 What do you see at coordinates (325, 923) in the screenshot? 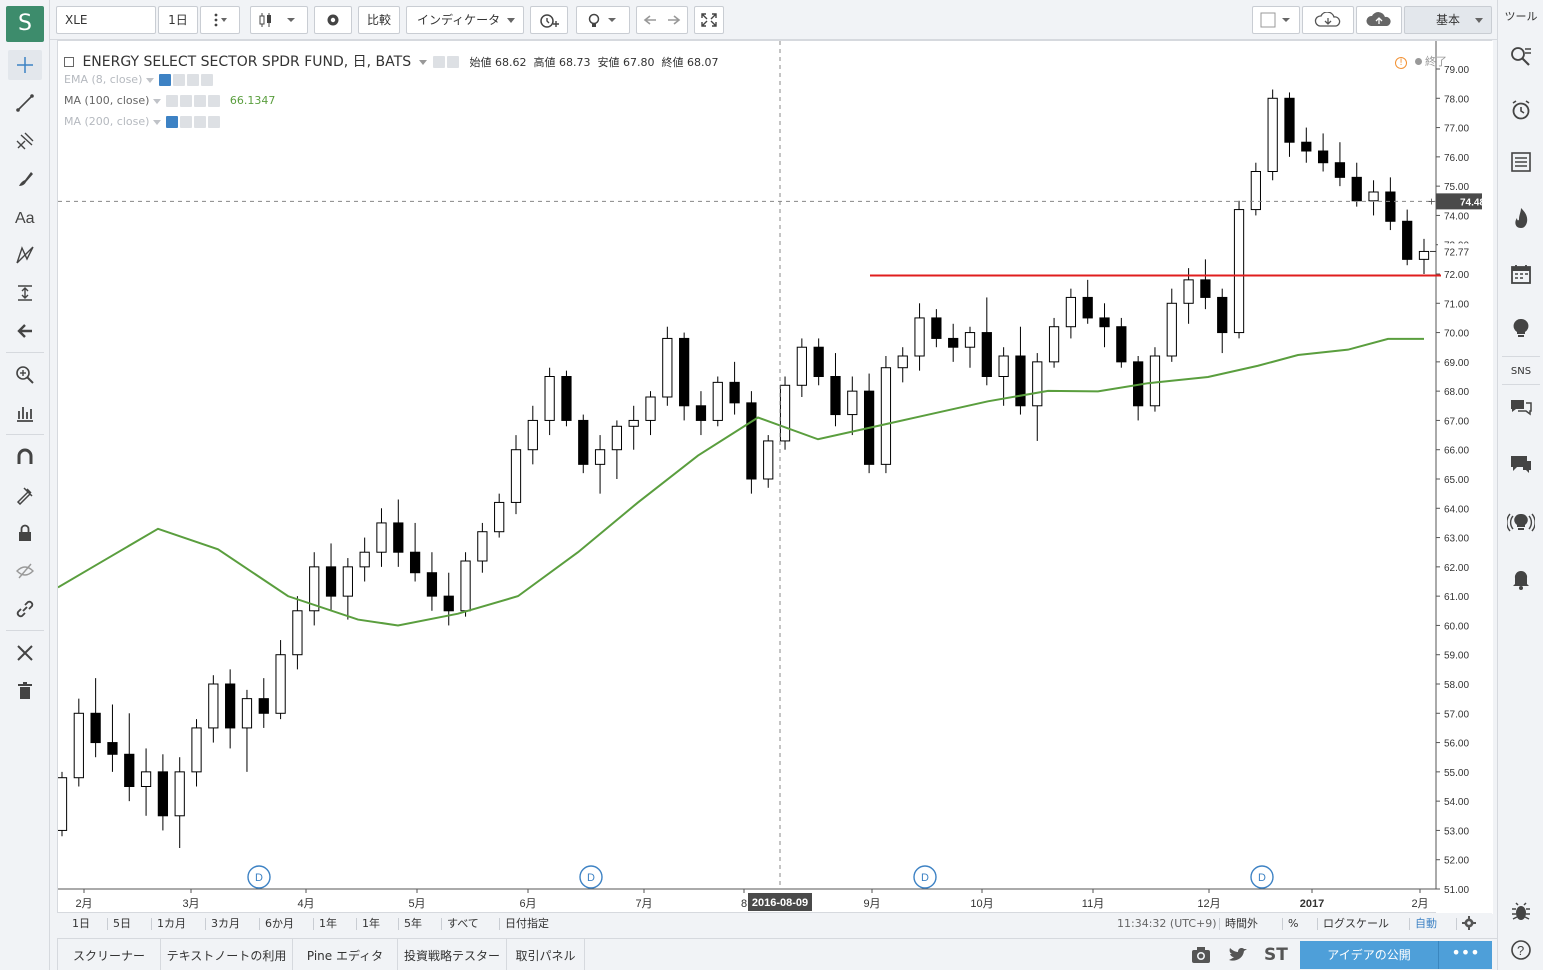
I see `range-ytd: 1年` at bounding box center [325, 923].